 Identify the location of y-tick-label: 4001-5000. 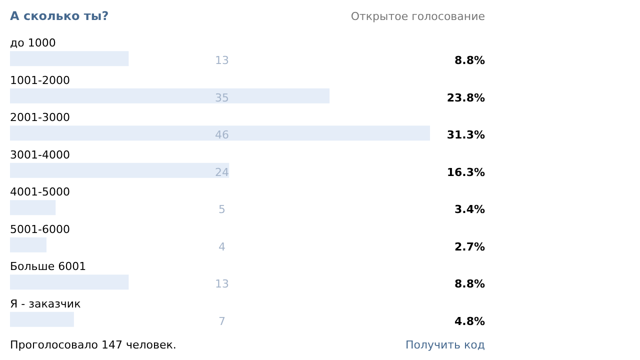
(40, 192).